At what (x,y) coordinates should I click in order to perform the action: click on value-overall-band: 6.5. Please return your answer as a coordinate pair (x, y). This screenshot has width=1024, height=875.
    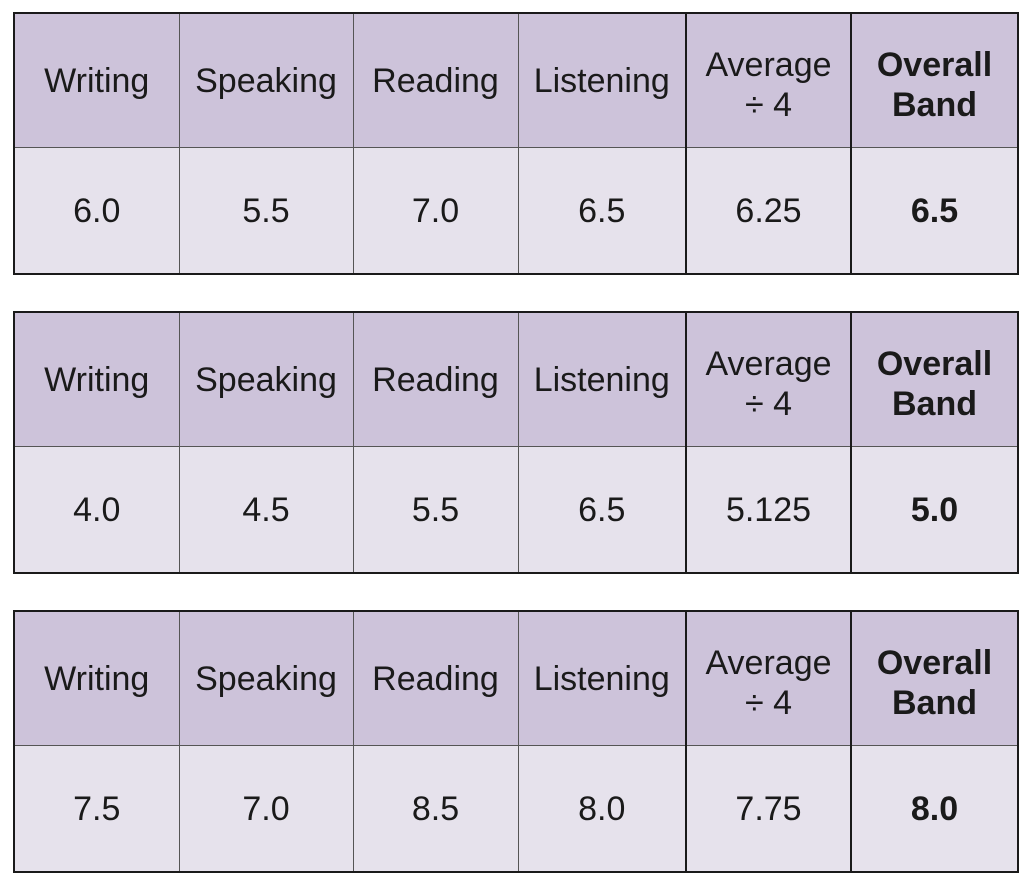
    Looking at the image, I should click on (934, 211).